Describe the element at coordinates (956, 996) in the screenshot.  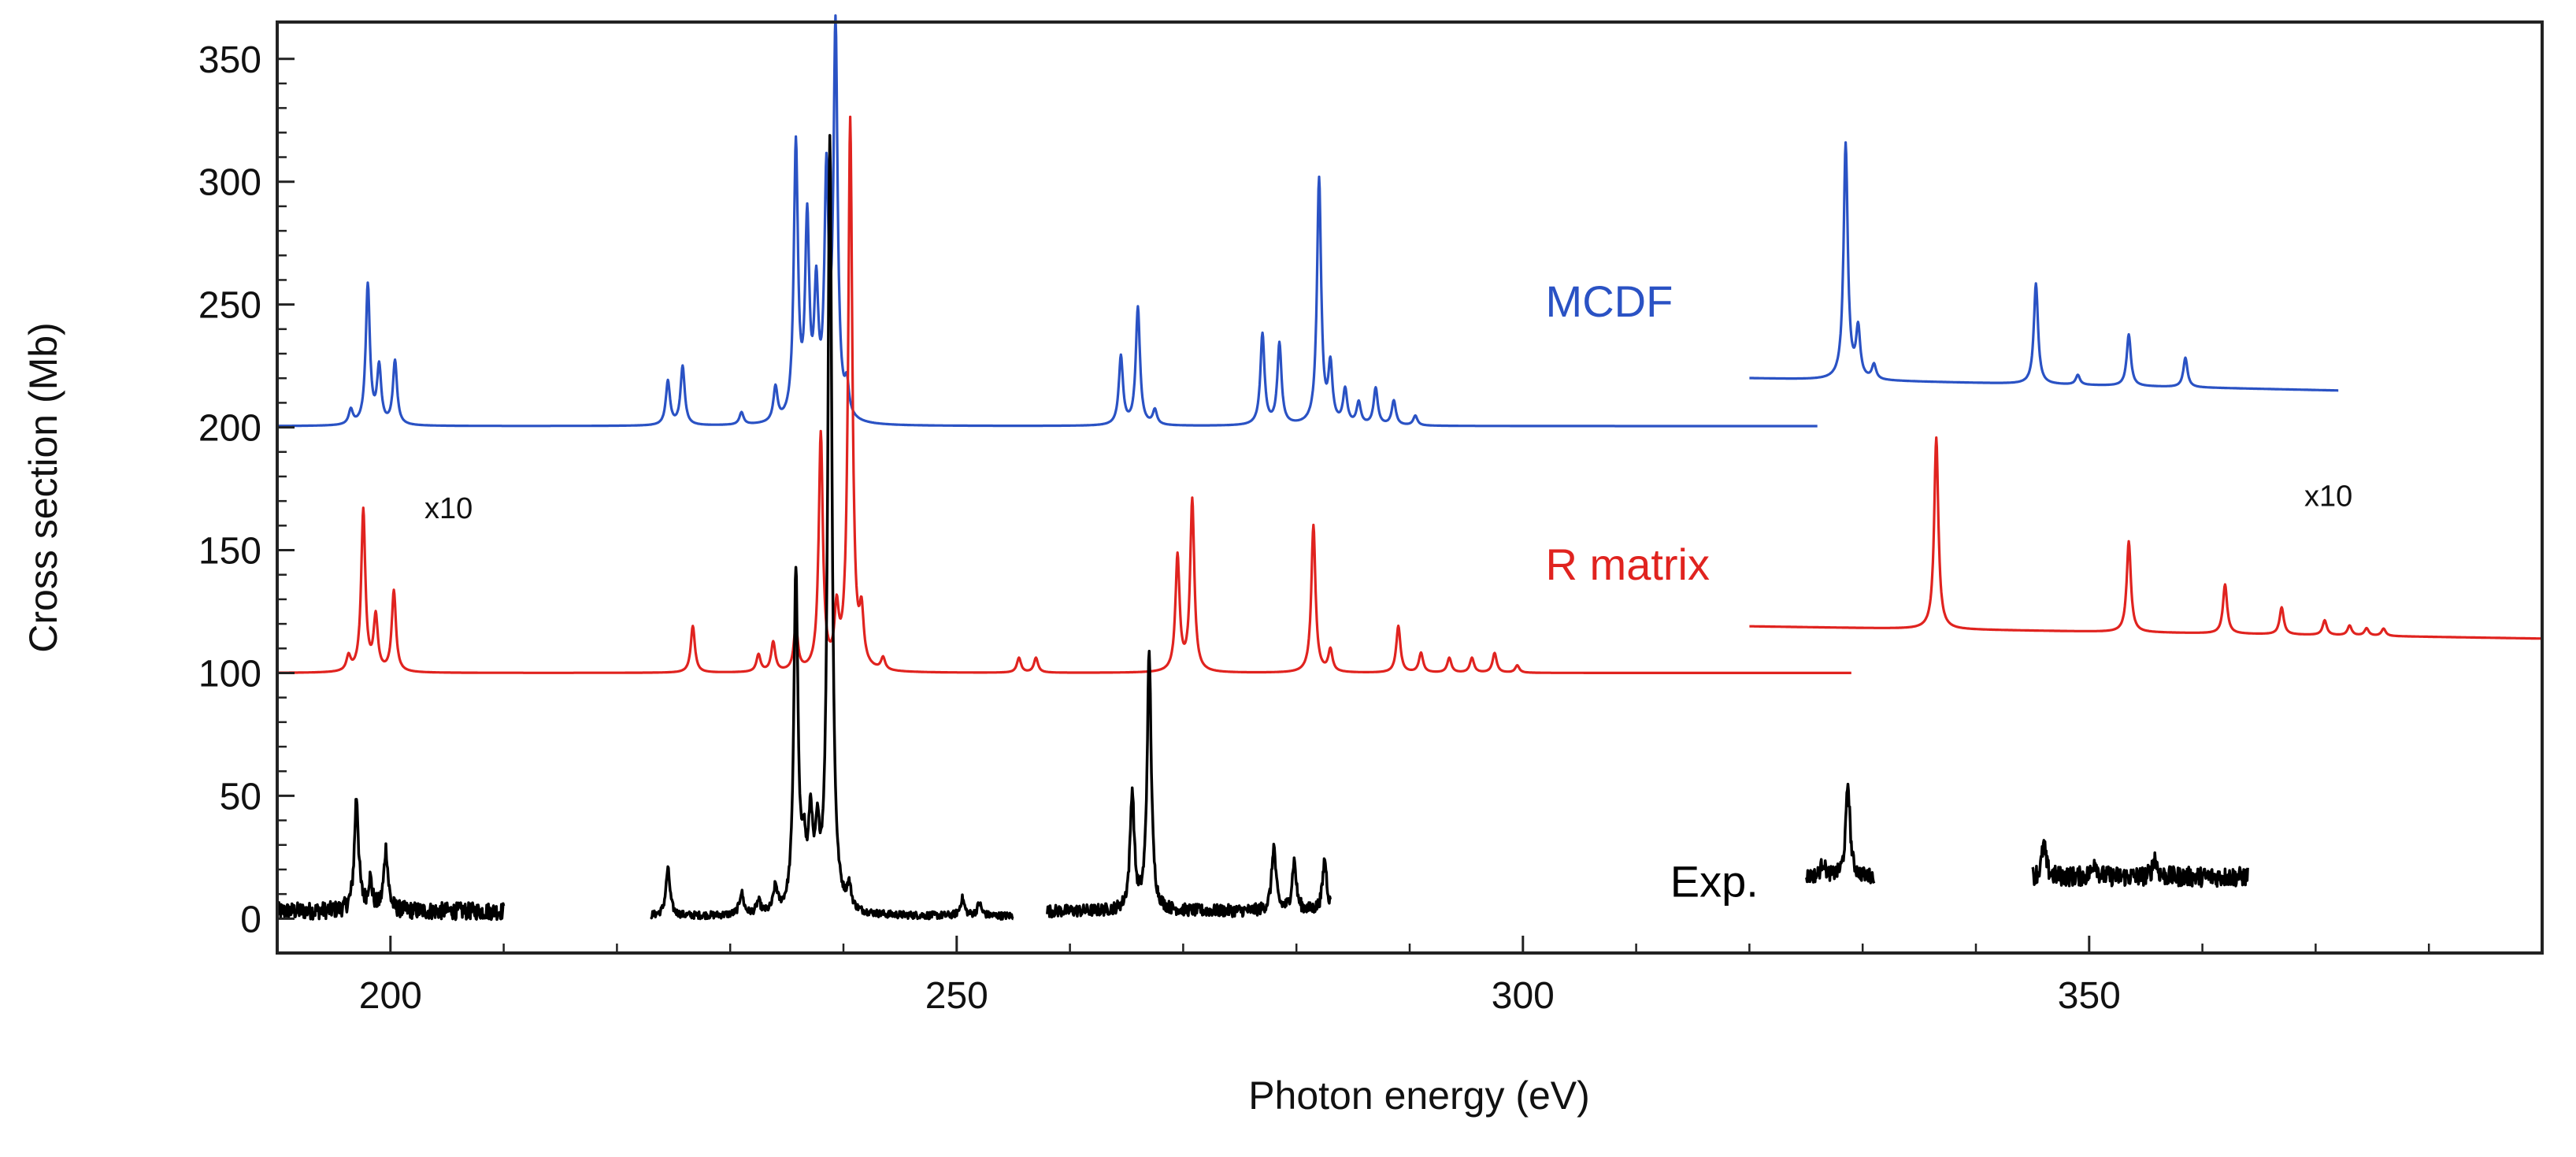
I see `x-tick-label-250: 250` at that location.